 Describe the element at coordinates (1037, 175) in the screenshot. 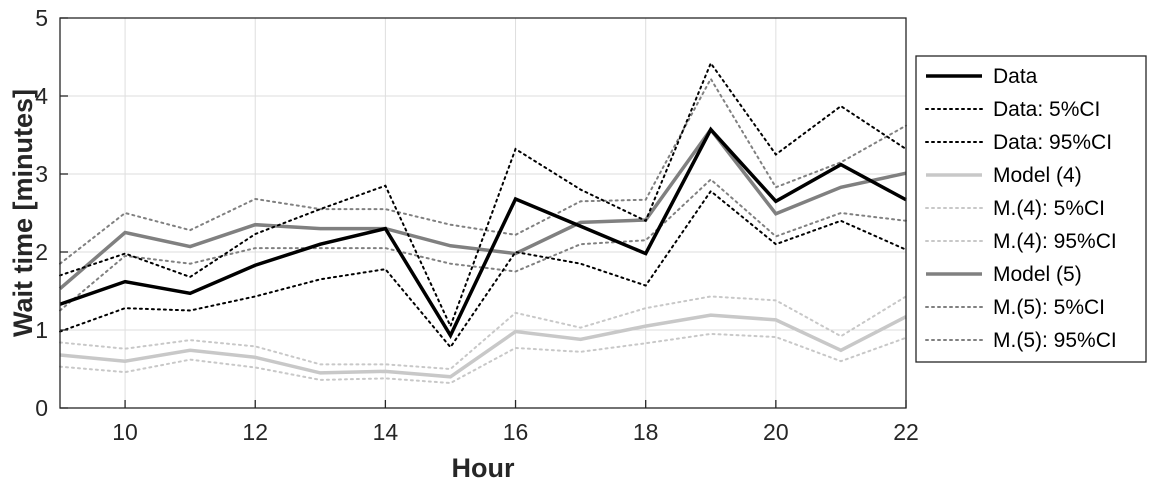

I see `legend-label: Model (4)` at that location.